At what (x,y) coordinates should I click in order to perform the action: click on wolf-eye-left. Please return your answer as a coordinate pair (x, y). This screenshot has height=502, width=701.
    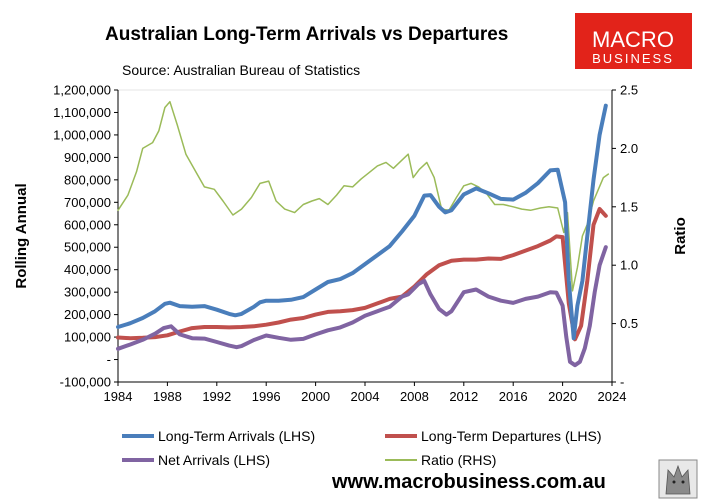
    Looking at the image, I should click on (674, 482).